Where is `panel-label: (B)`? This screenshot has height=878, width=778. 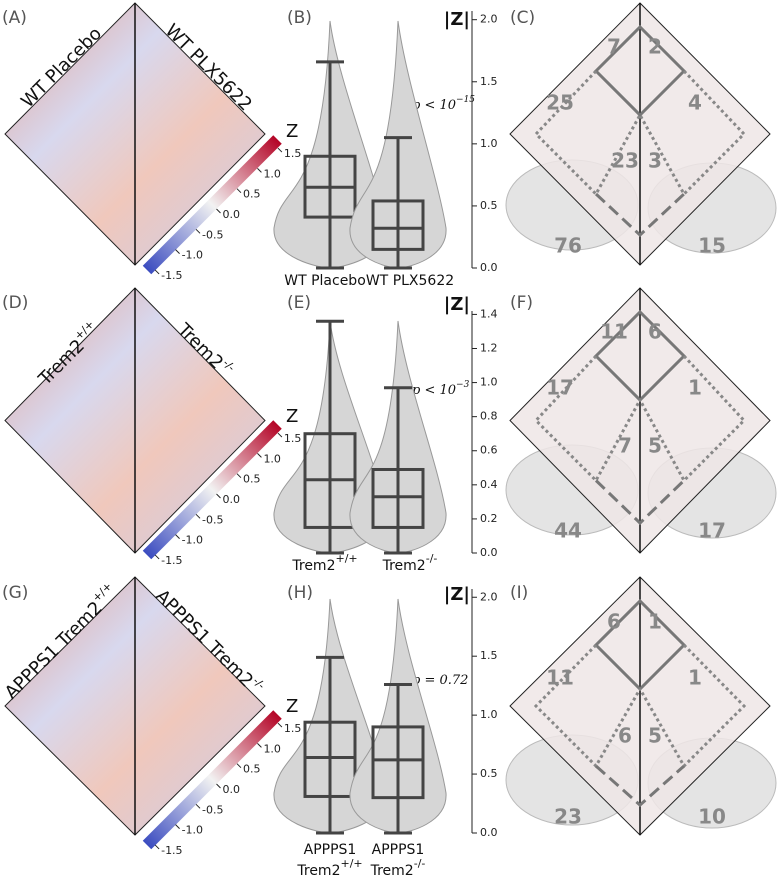 panel-label: (B) is located at coordinates (299, 18).